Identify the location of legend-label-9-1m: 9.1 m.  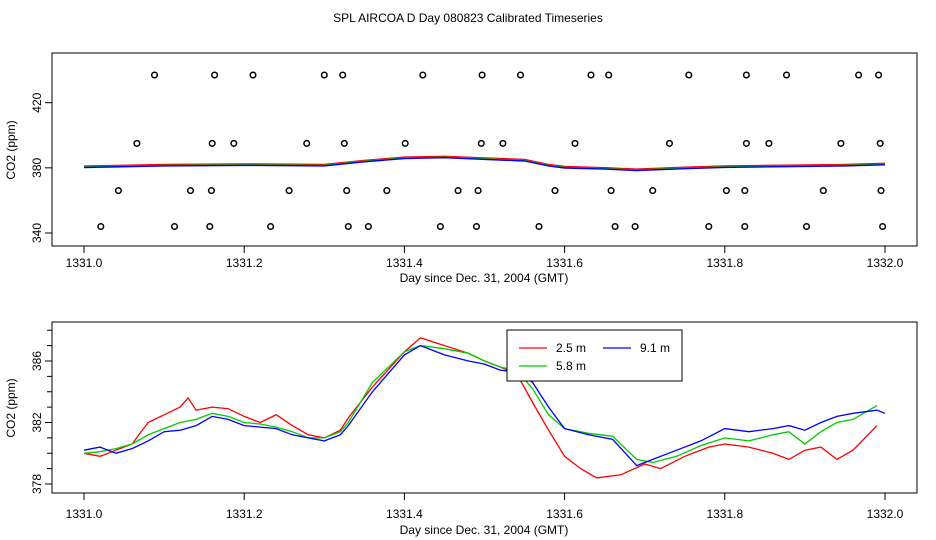
(655, 348).